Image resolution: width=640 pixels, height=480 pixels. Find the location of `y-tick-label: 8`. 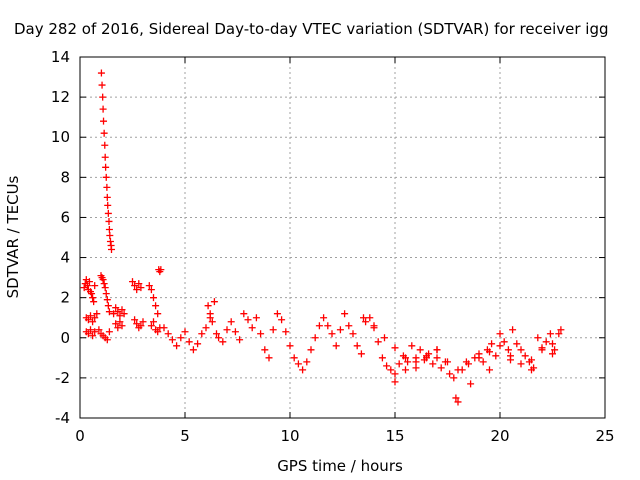

y-tick-label: 8 is located at coordinates (65, 177).